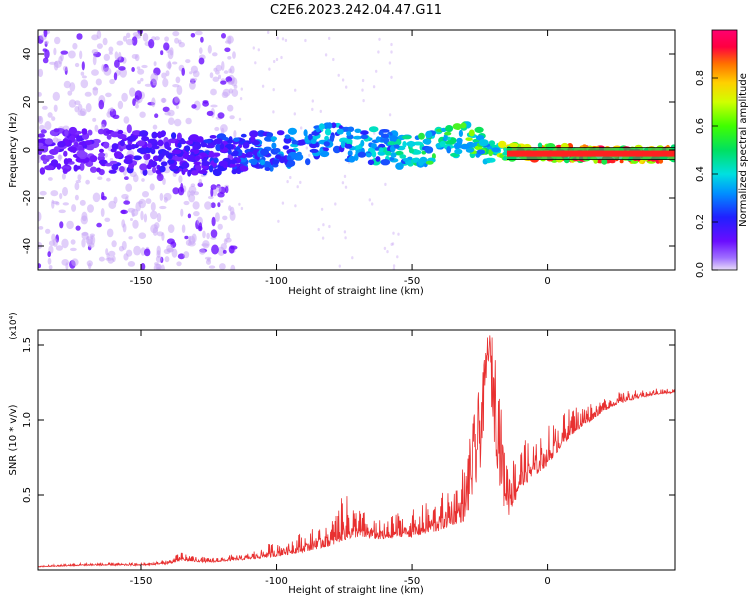  Describe the element at coordinates (13, 439) in the screenshot. I see `snr-y-label: SNR (10 * v/v)` at that location.